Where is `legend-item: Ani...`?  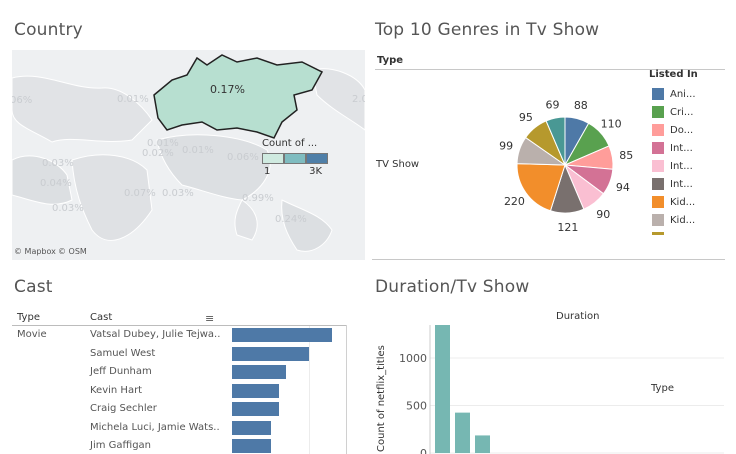 legend-item: Ani... is located at coordinates (674, 94).